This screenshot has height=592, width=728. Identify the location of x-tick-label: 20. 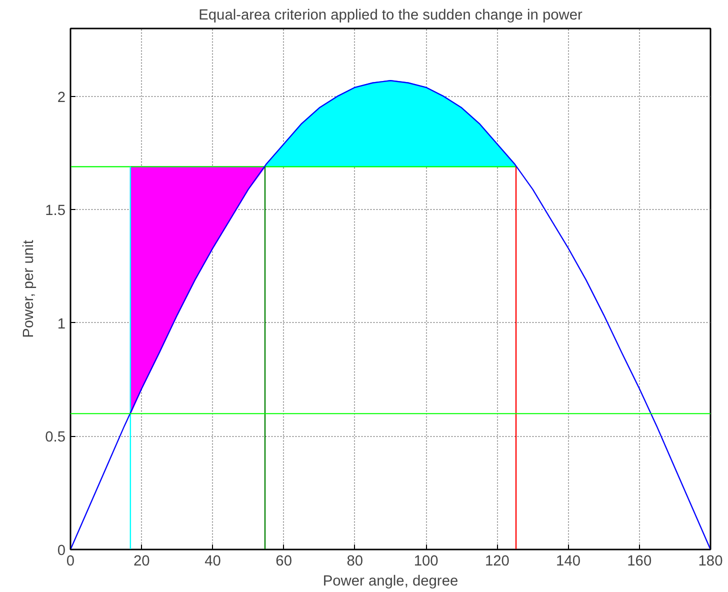
(141, 562).